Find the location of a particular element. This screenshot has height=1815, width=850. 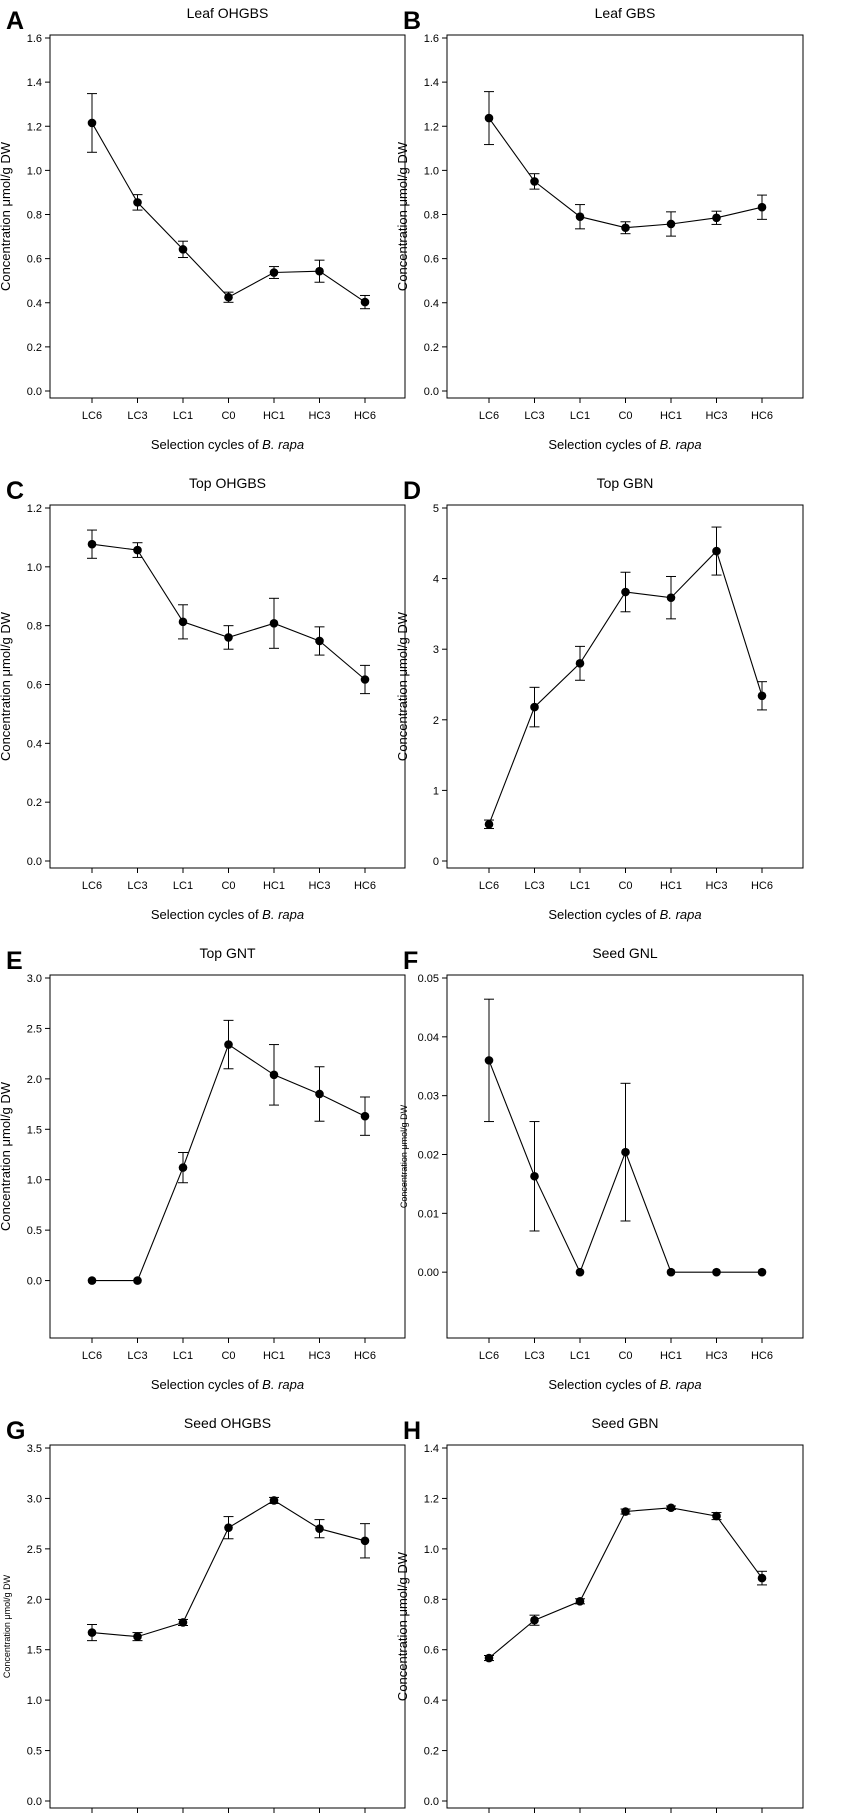

y-tick-label: 0.5 is located at coordinates (34, 1752).